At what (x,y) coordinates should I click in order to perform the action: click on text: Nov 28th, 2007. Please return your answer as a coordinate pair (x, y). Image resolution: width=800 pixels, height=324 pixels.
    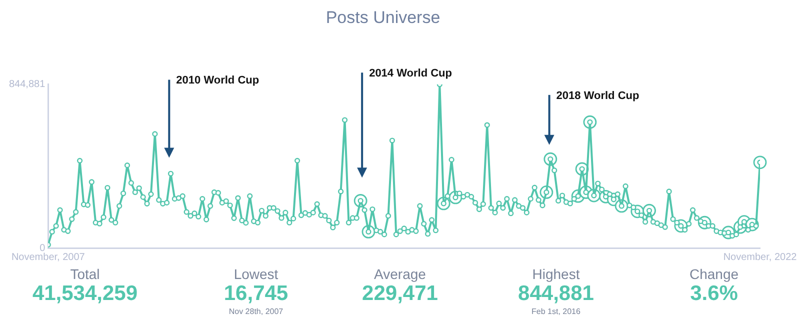
    Looking at the image, I should click on (256, 311).